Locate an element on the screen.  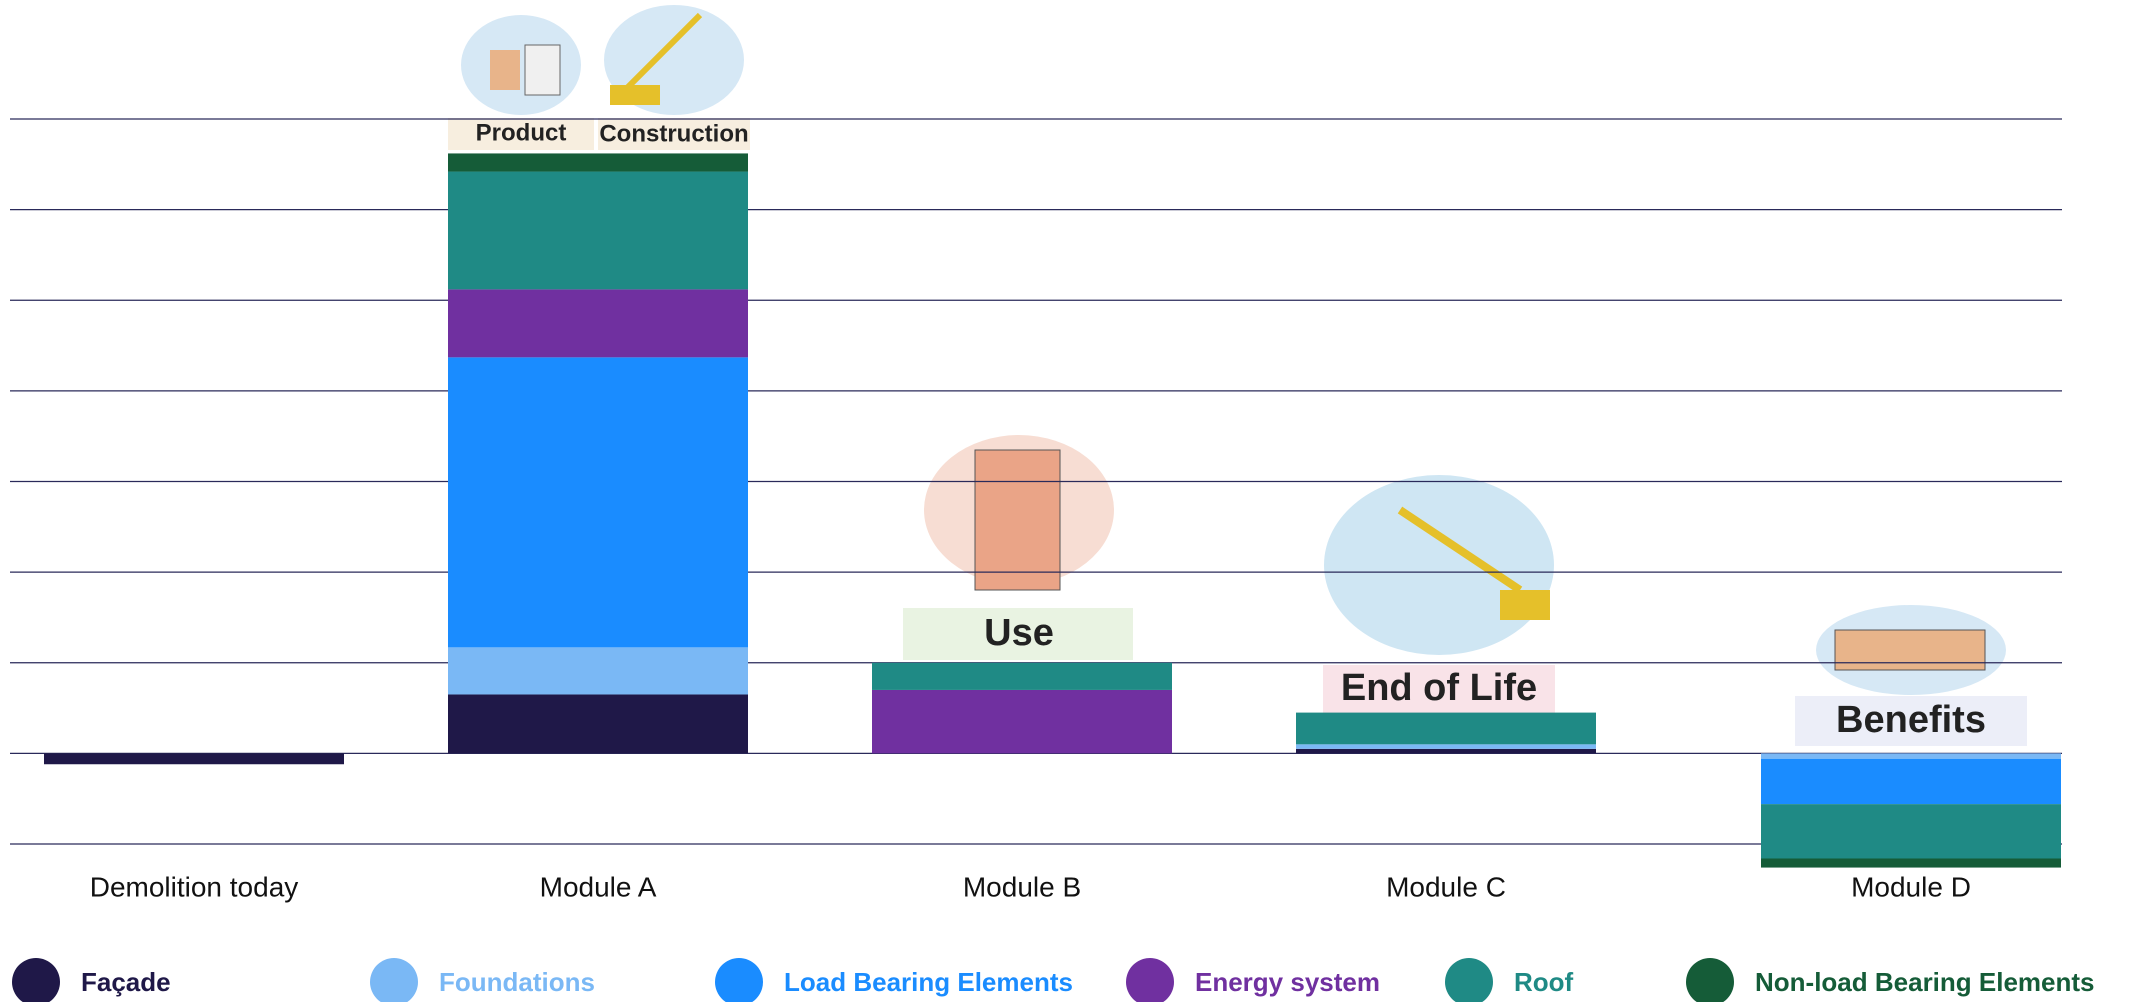
legend-label: Roof is located at coordinates (1544, 982).